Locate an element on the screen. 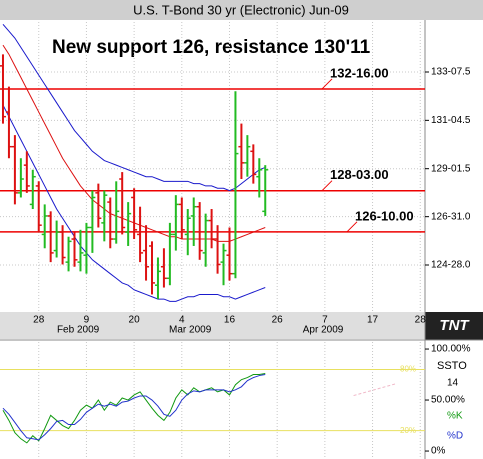 The height and width of the screenshot is (459, 483). trend-arrow is located at coordinates (373, 390).